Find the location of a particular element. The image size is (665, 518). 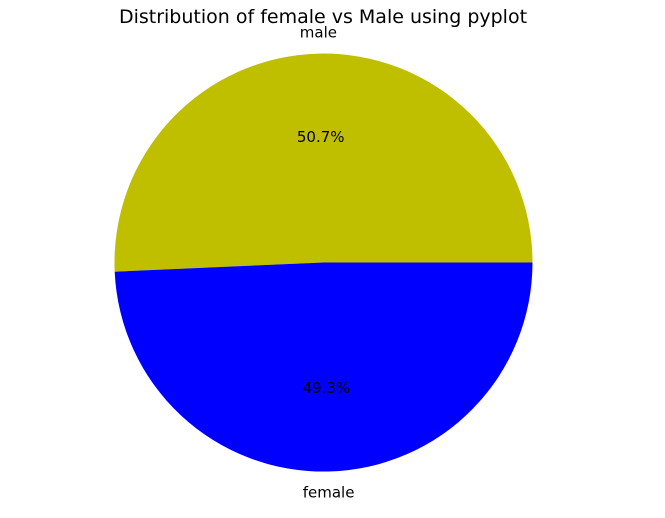

slice-label-female: female is located at coordinates (329, 492).